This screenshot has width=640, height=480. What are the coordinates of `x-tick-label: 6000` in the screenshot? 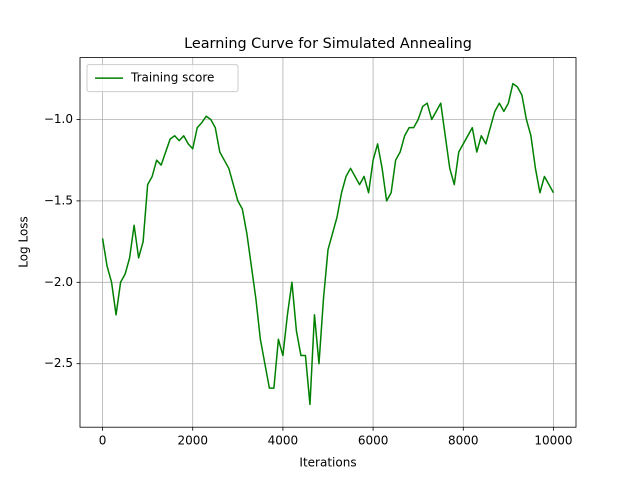 It's located at (373, 441).